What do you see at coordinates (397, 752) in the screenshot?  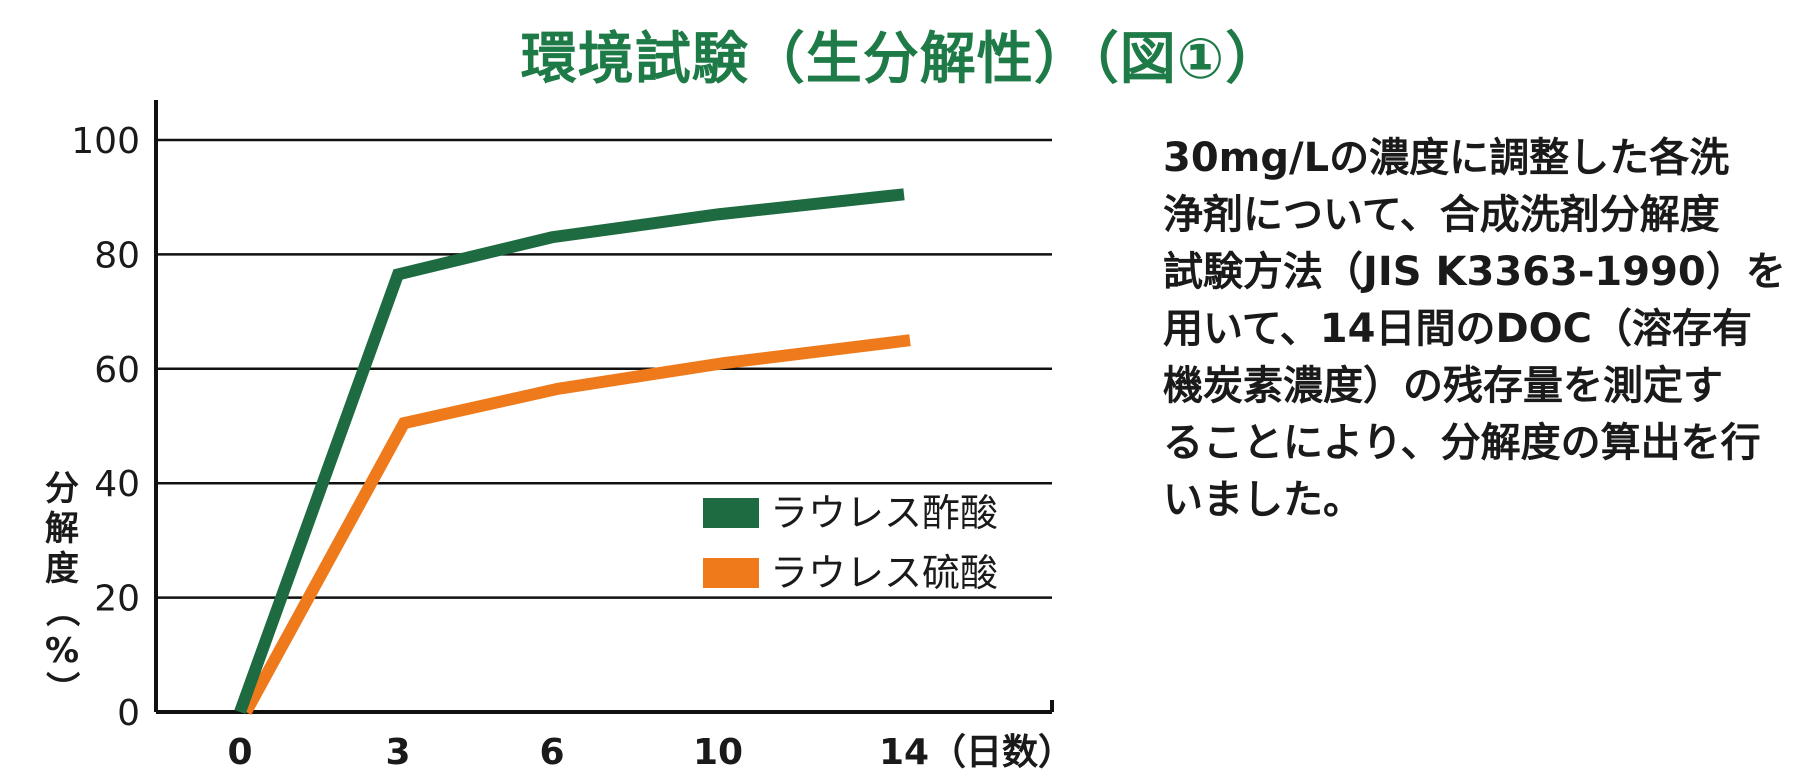 I see `x-tick-label: 3` at bounding box center [397, 752].